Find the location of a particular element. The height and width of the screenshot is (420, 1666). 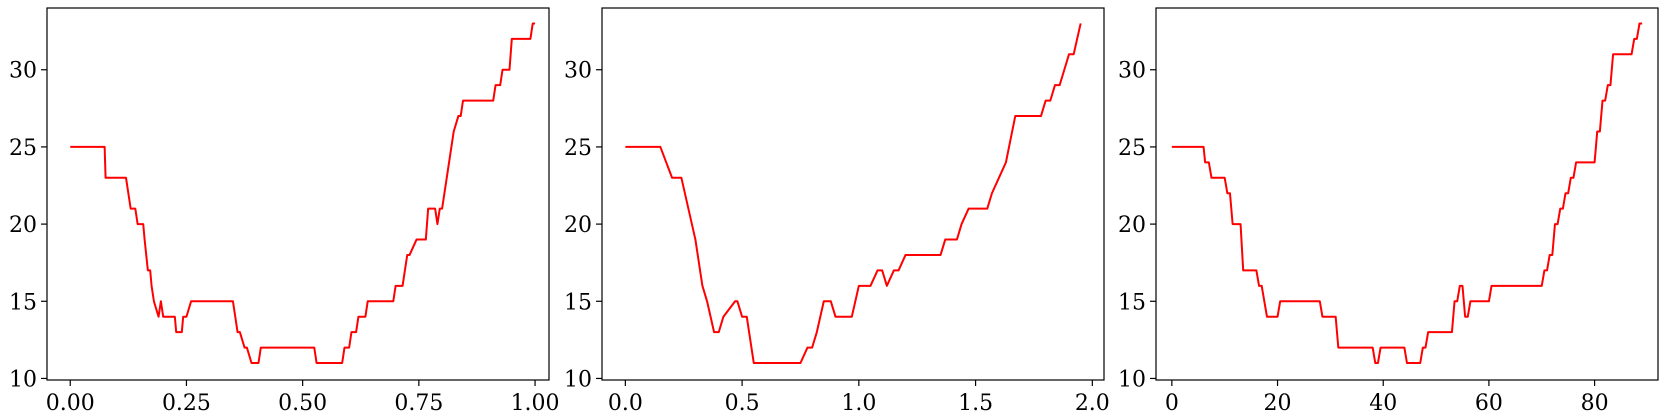

x-tick-label: 0.50 is located at coordinates (302, 403).